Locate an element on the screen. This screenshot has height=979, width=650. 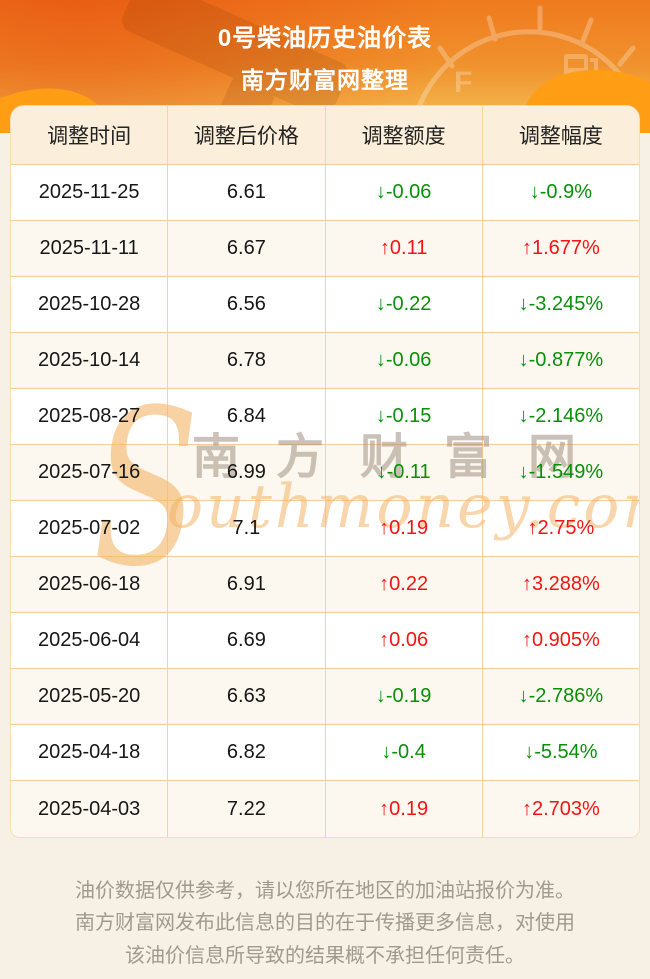
date-cell: 2025-07-02 is located at coordinates (90, 528).